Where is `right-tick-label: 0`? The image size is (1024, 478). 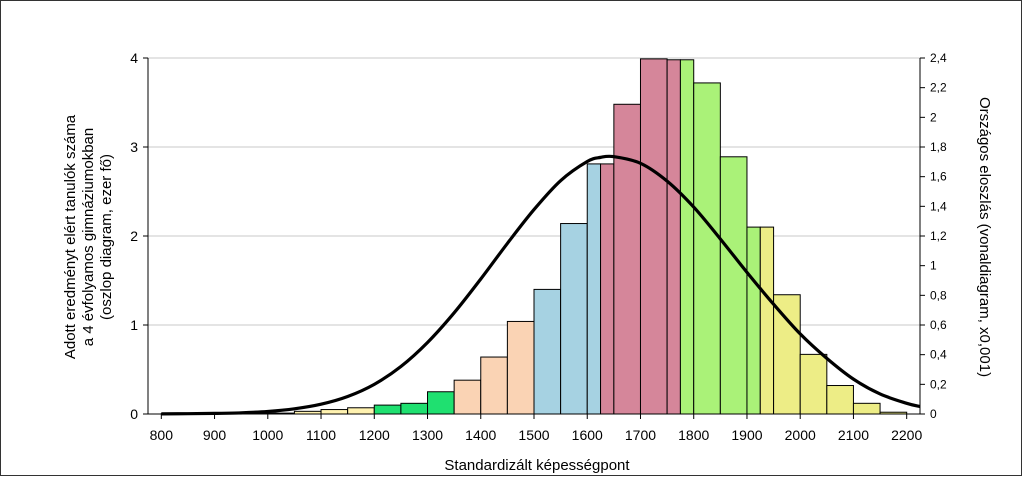
right-tick-label: 0 is located at coordinates (933, 414).